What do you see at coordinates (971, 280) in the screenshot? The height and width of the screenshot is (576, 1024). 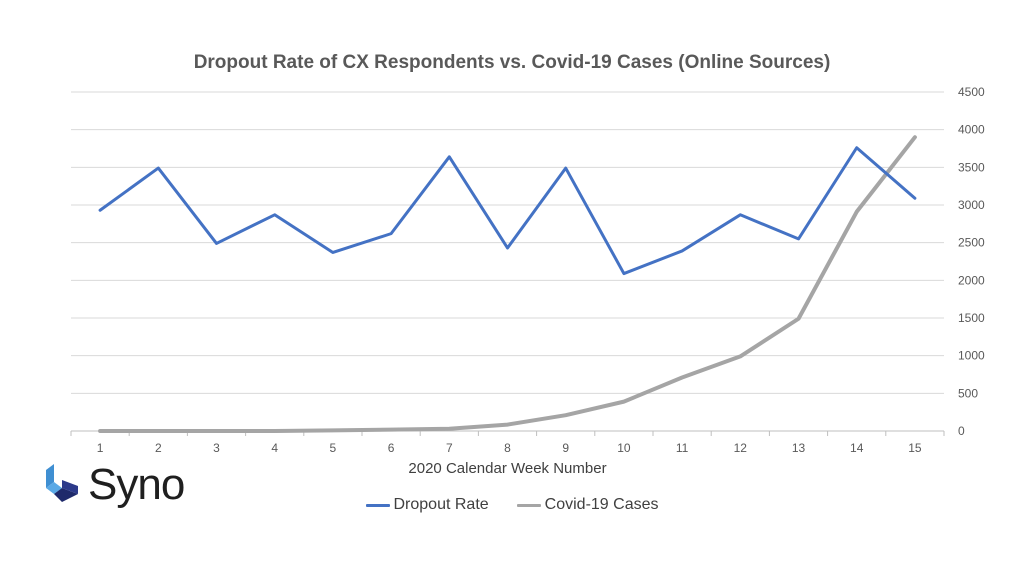 I see `y-tick-label-2000: 2000` at bounding box center [971, 280].